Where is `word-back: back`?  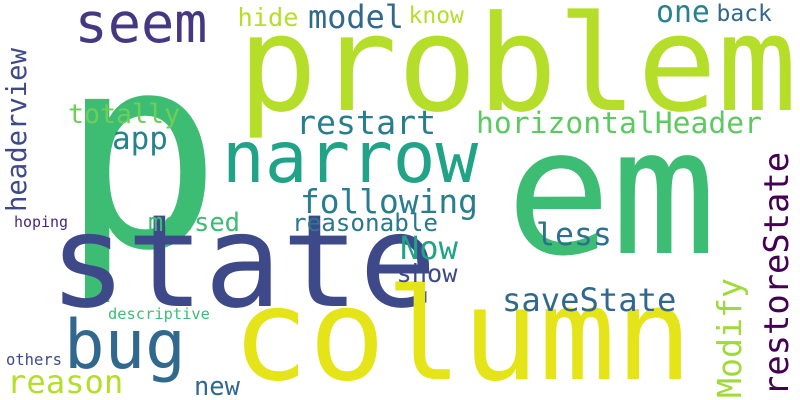
word-back: back is located at coordinates (744, 13).